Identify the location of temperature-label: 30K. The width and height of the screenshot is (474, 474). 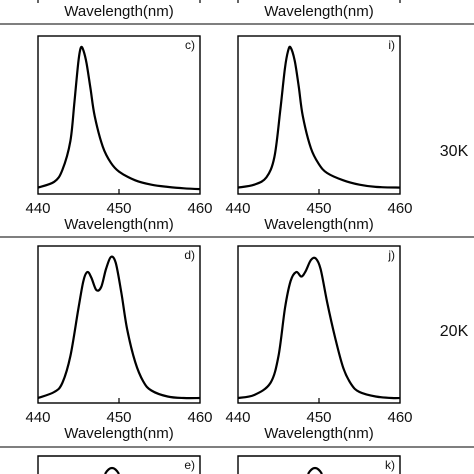
(454, 151).